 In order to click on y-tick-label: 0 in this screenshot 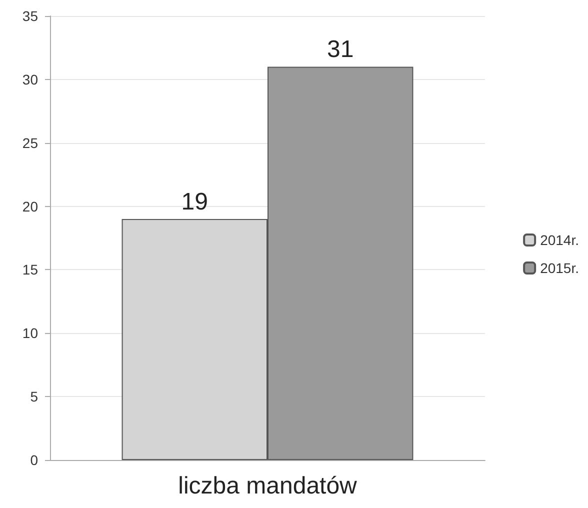, I will do `click(34, 460)`.